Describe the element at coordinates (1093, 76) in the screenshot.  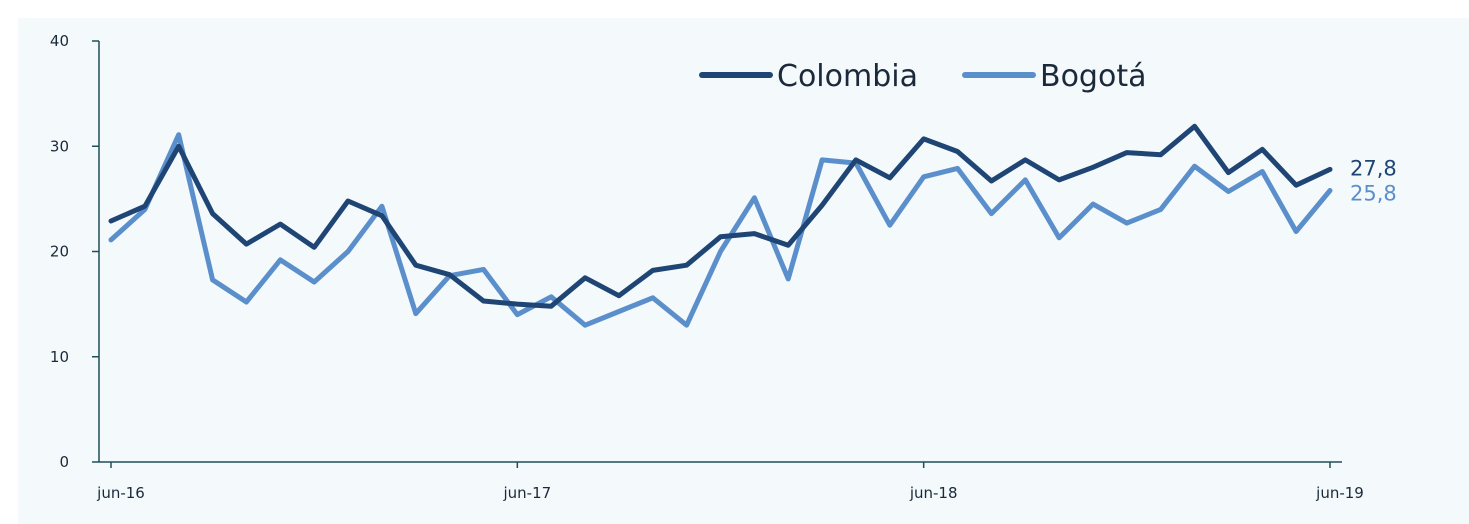
I see `legend-label: Bogotá` at that location.